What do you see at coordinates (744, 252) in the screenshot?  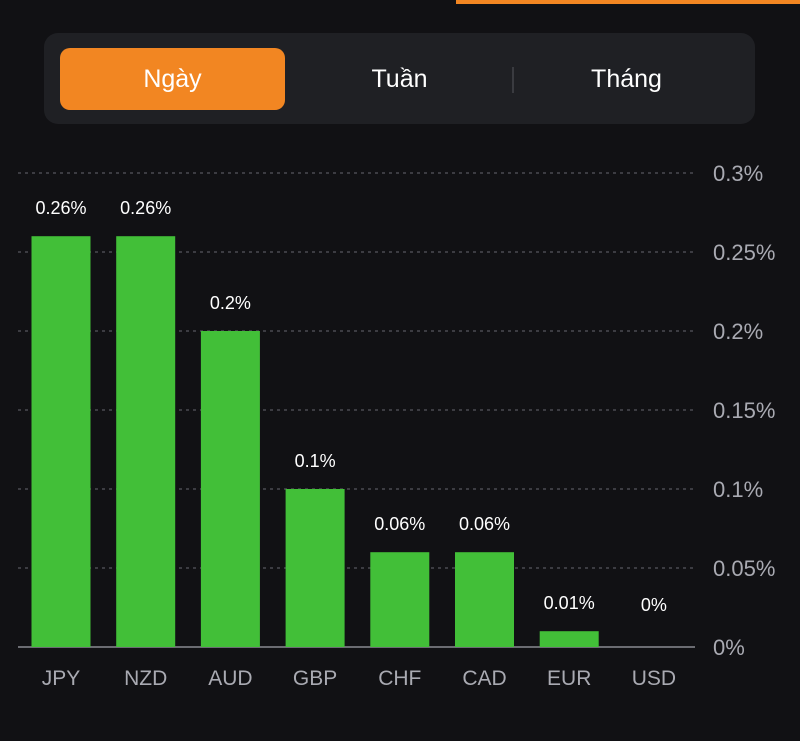 I see `y-tick-label: 0.25%` at bounding box center [744, 252].